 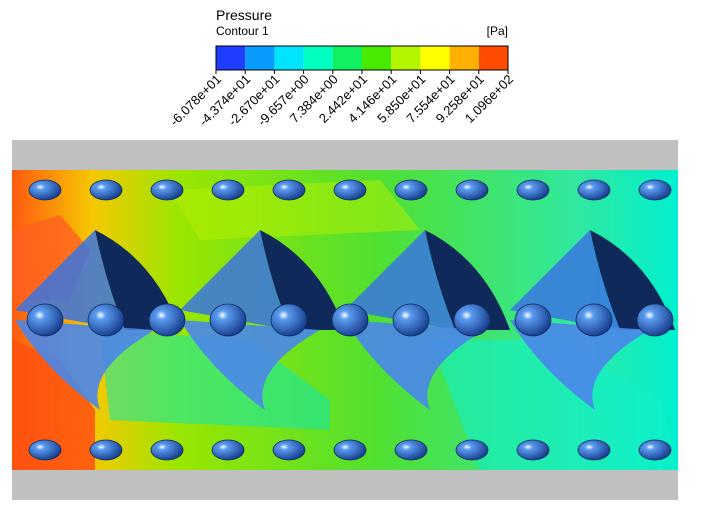 What do you see at coordinates (244, 15) in the screenshot?
I see `legend-title: Pressure` at bounding box center [244, 15].